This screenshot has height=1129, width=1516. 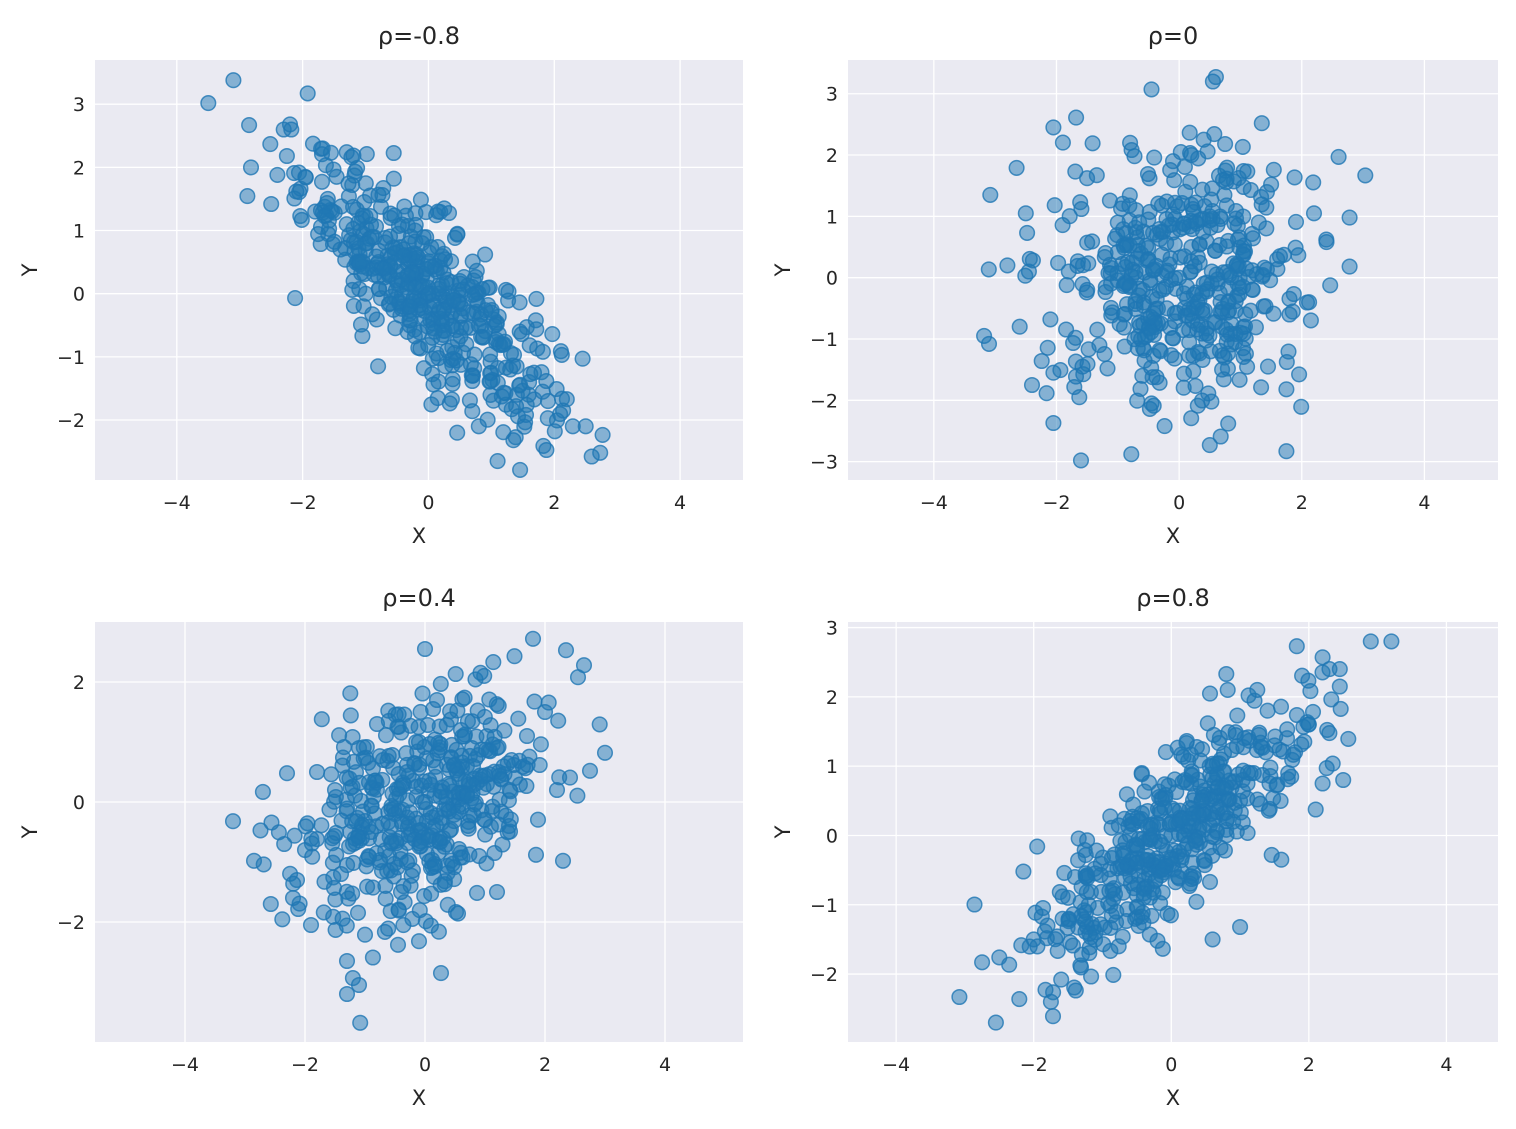 I want to click on y-tick-label: −3, so click(x=824, y=463).